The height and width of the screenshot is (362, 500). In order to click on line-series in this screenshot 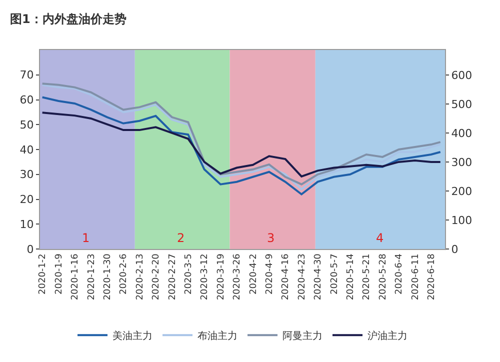, I will do `click(241, 145)`.